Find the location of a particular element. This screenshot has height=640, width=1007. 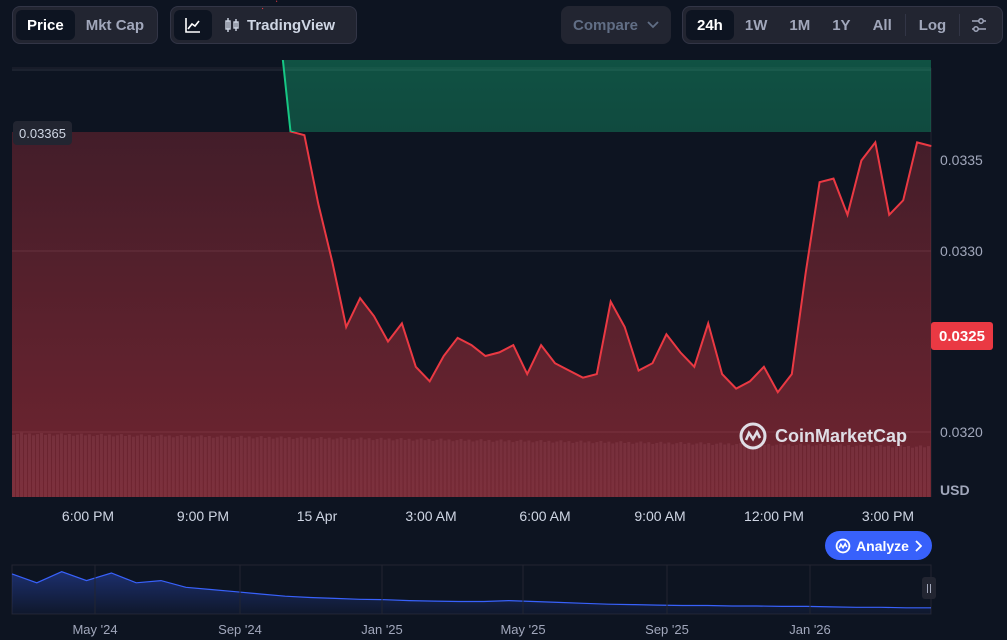

navigator-drag-handle is located at coordinates (929, 588).